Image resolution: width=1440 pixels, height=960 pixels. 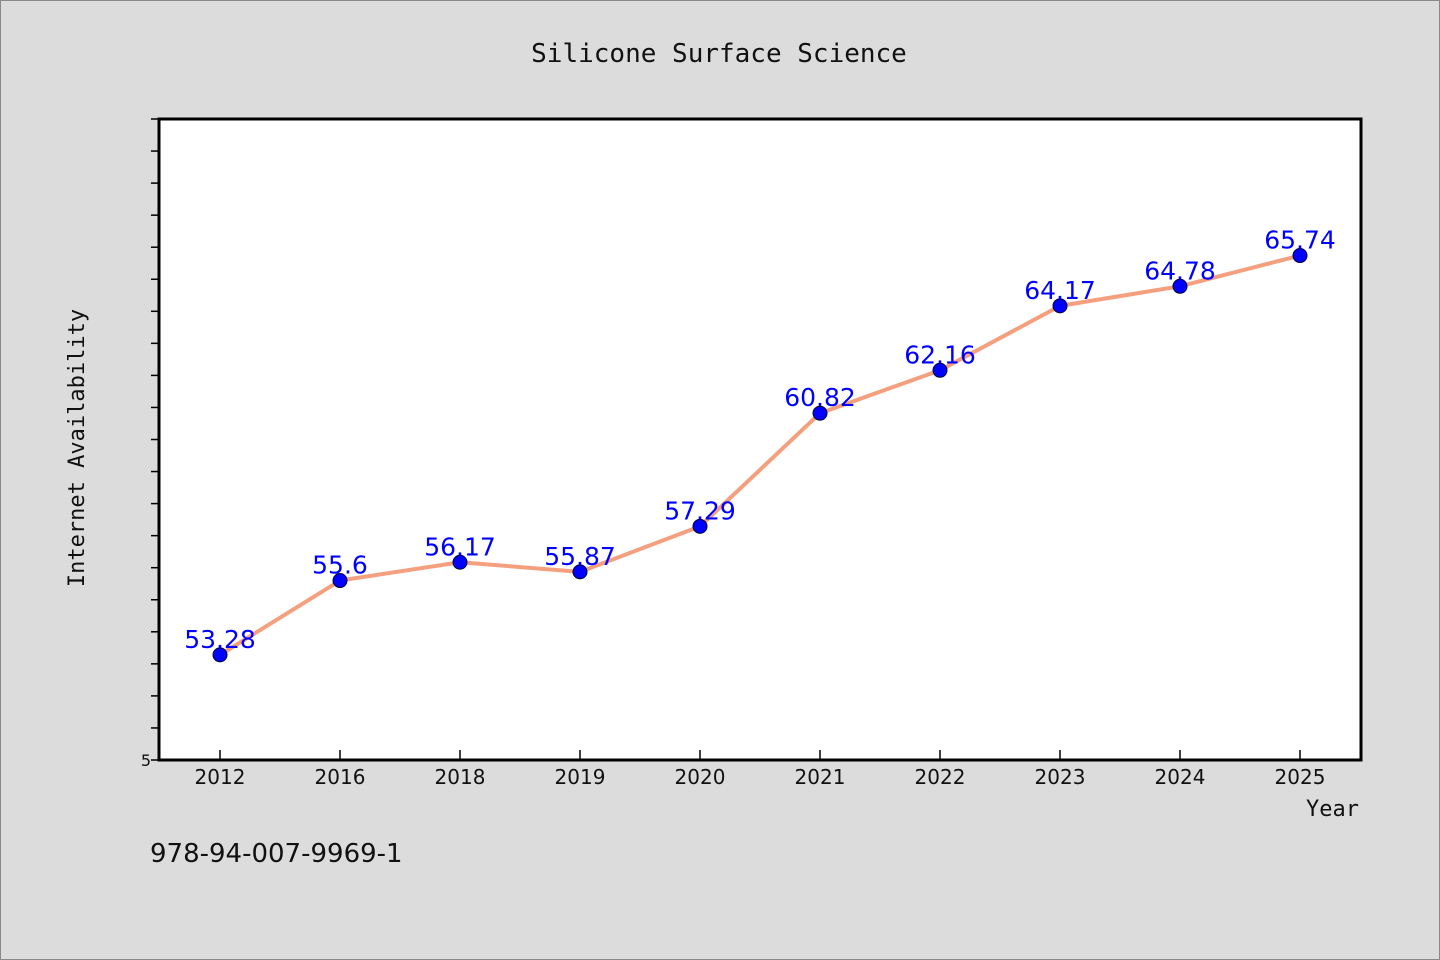 I want to click on x-axis-label: Year, so click(x=1332, y=809).